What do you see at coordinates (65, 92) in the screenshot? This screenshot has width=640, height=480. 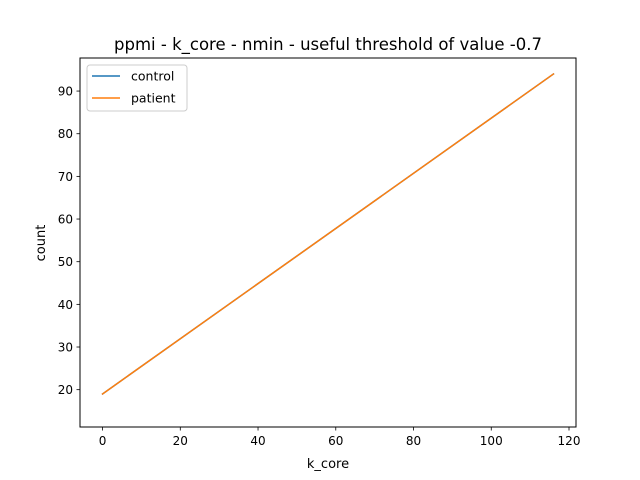 I see `y-tick-label: 90` at bounding box center [65, 92].